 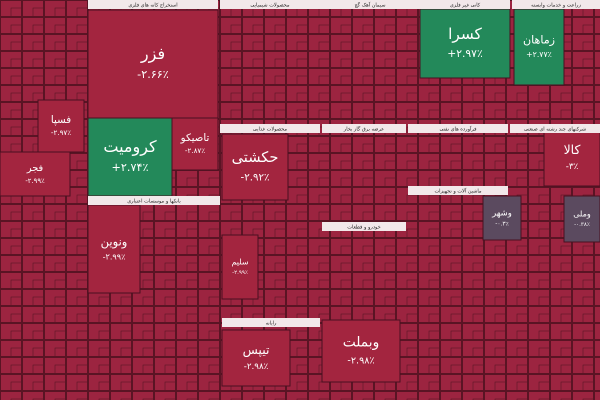 What do you see at coordinates (465, 34) in the screenshot?
I see `tile-label: کسرا` at bounding box center [465, 34].